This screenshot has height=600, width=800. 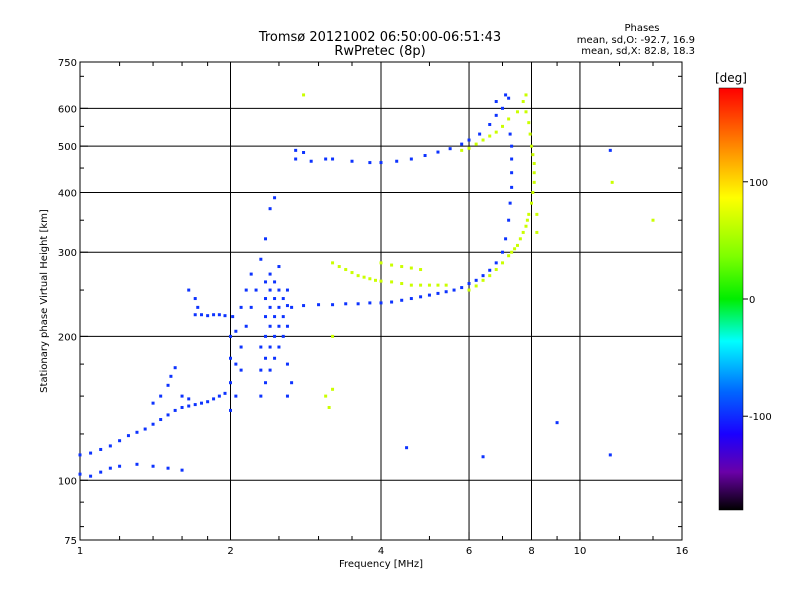 I want to click on y-tick-label: 75, so click(x=70, y=541).